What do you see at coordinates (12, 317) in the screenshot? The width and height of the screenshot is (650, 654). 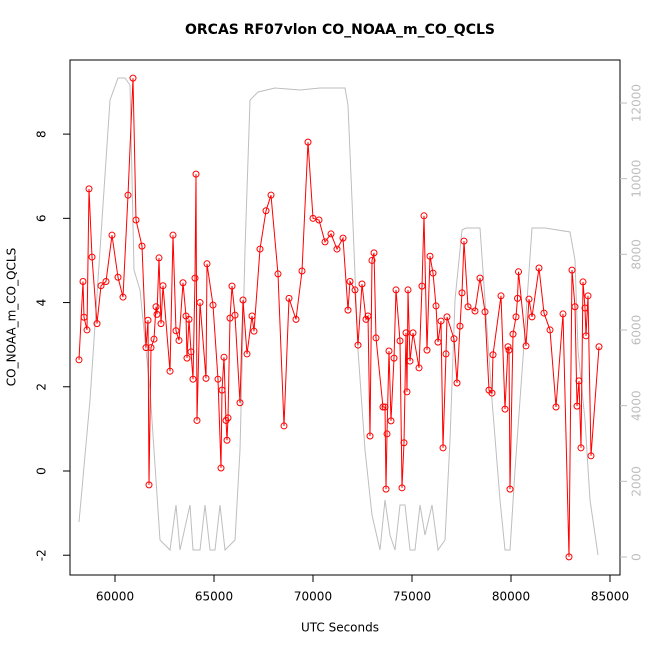 I see `y-axis-label: CO_NOAA_m_CO_QCLS` at bounding box center [12, 317].